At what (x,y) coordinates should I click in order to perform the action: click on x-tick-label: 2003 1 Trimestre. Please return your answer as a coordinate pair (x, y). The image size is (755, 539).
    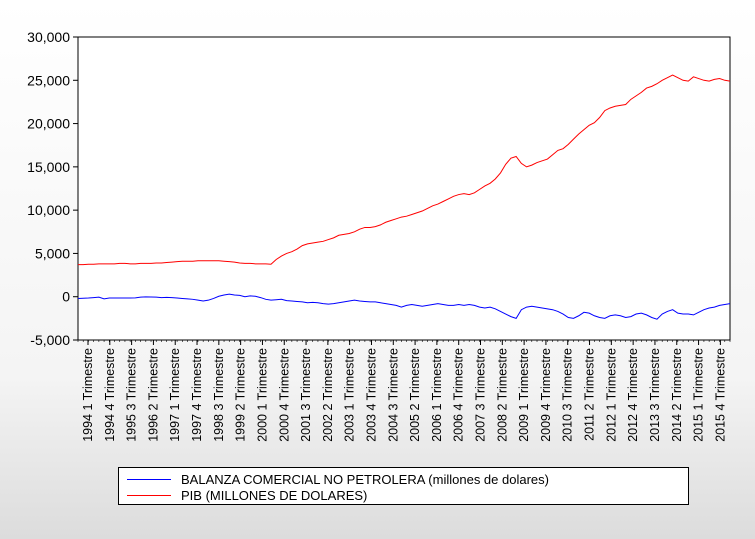
    Looking at the image, I should click on (350, 395).